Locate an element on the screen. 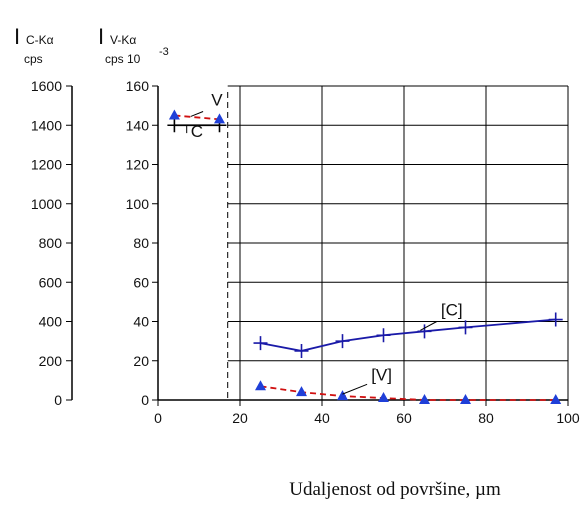 Image resolution: width=588 pixels, height=506 pixels. c-axis-tick-label: 600 is located at coordinates (51, 282).